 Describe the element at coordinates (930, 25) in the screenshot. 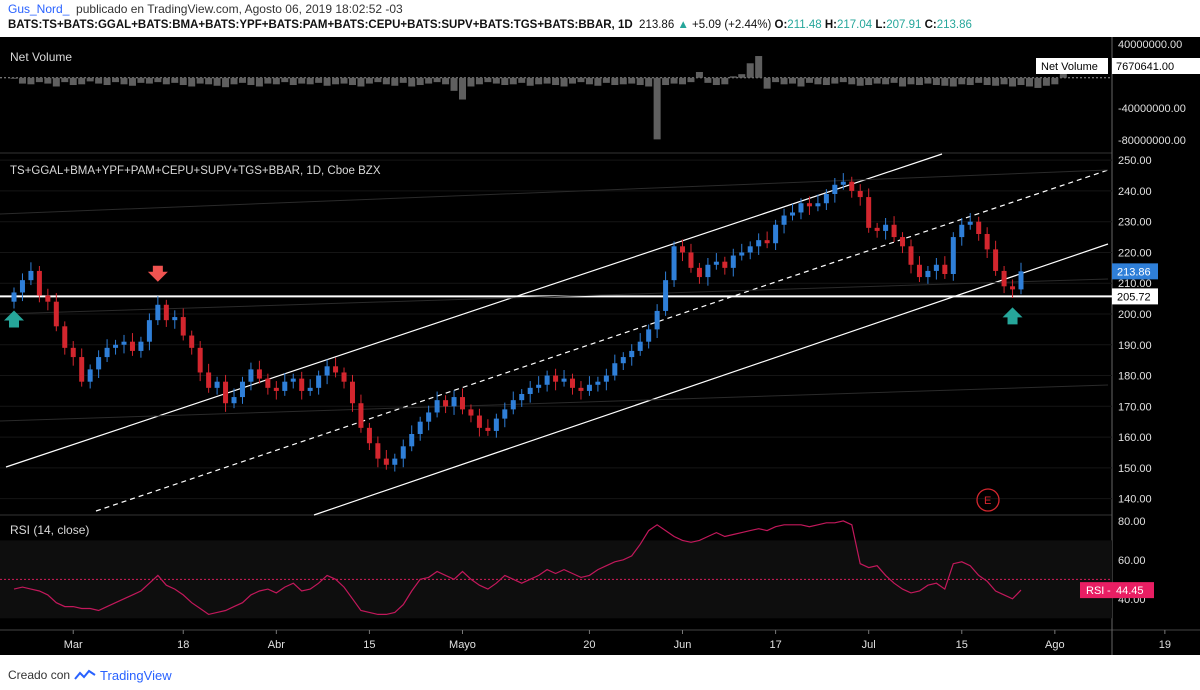

I see `close-label: C:` at that location.